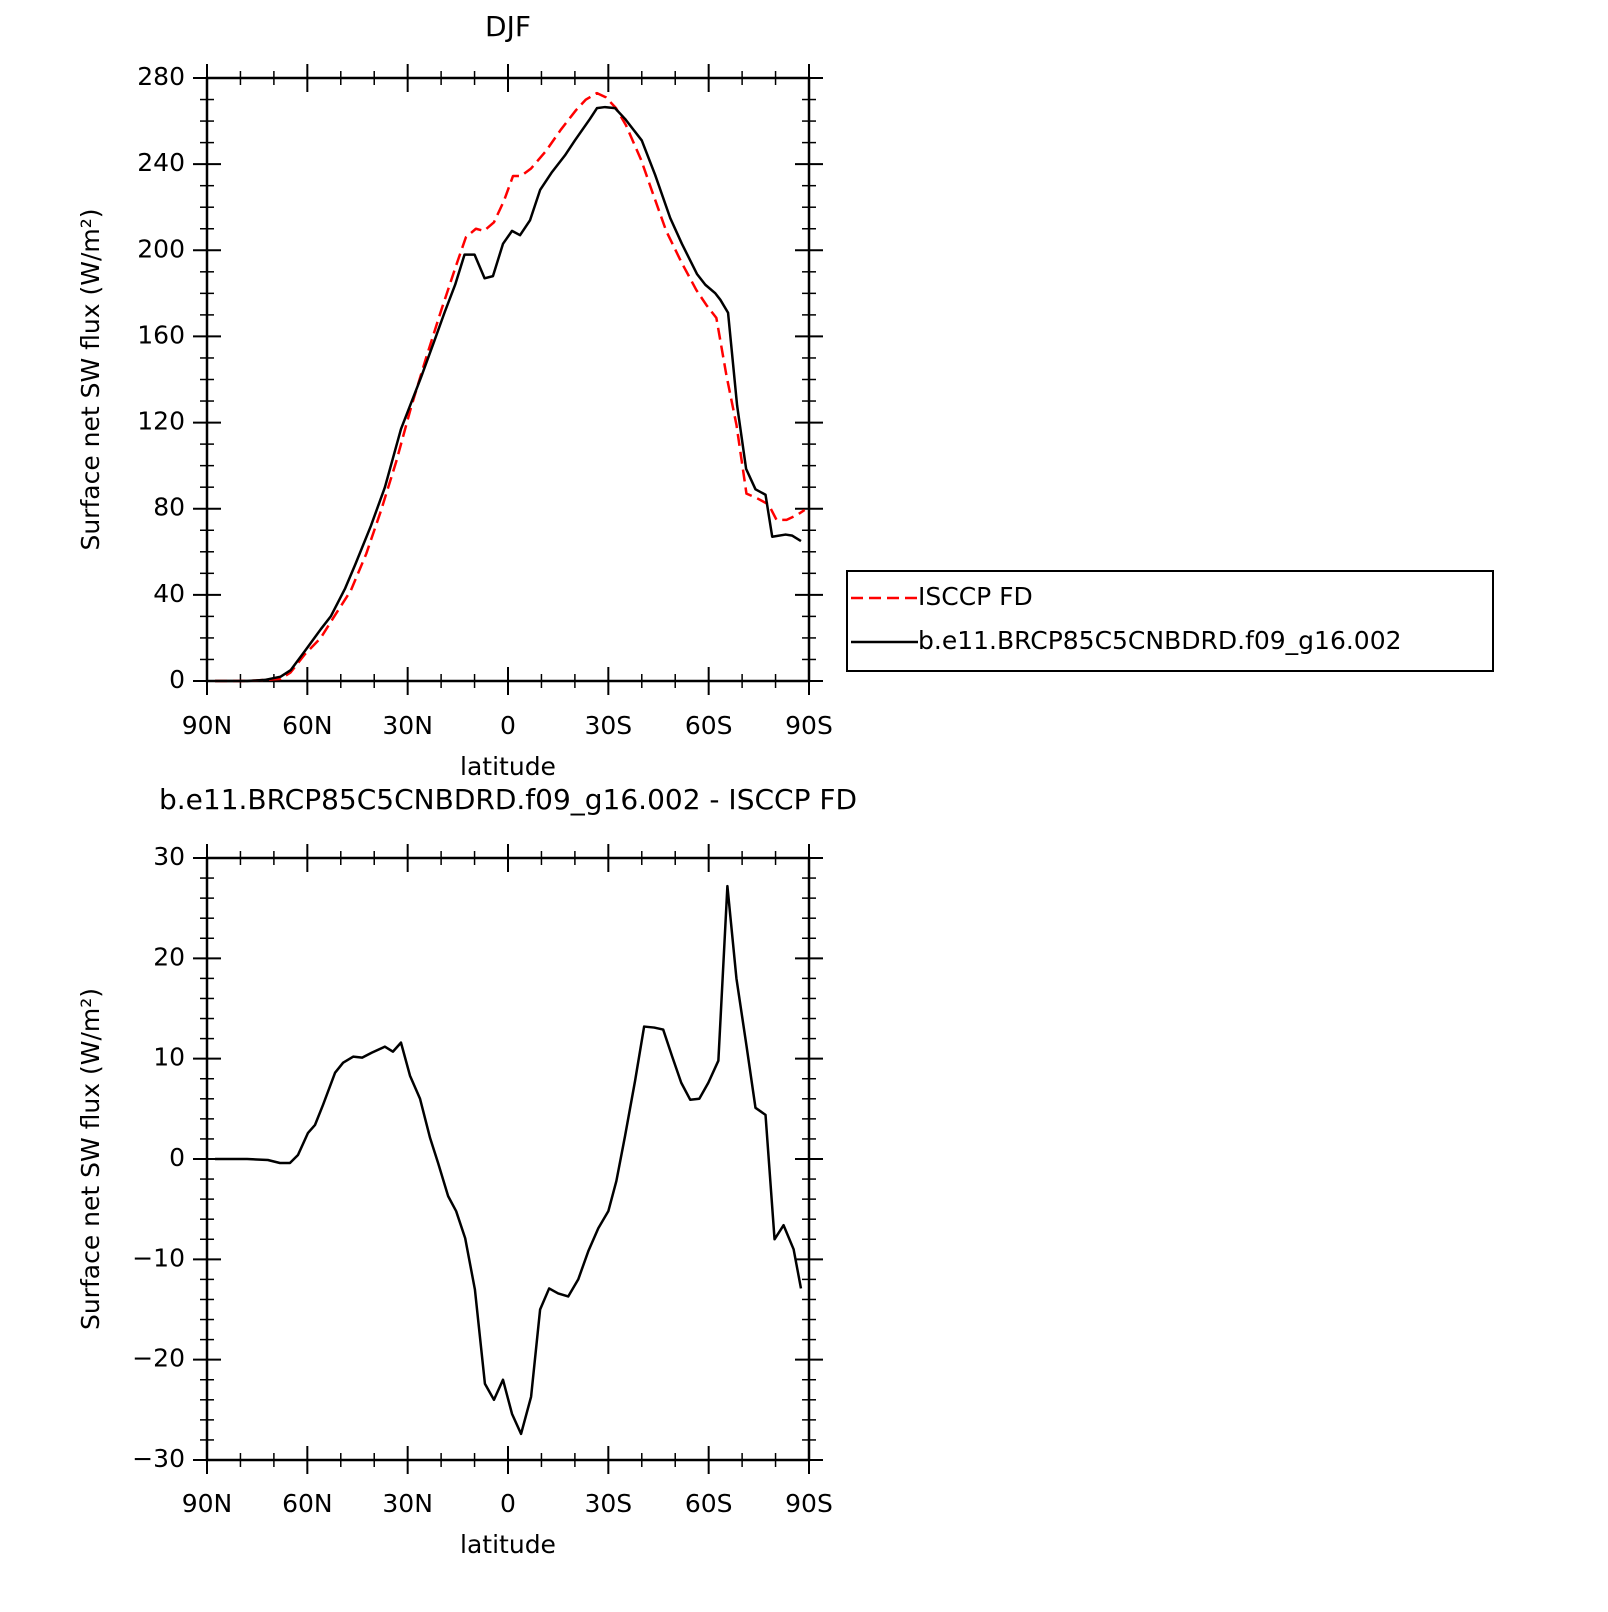 The image size is (1608, 1612). What do you see at coordinates (1170, 621) in the screenshot?
I see `legend-box` at bounding box center [1170, 621].